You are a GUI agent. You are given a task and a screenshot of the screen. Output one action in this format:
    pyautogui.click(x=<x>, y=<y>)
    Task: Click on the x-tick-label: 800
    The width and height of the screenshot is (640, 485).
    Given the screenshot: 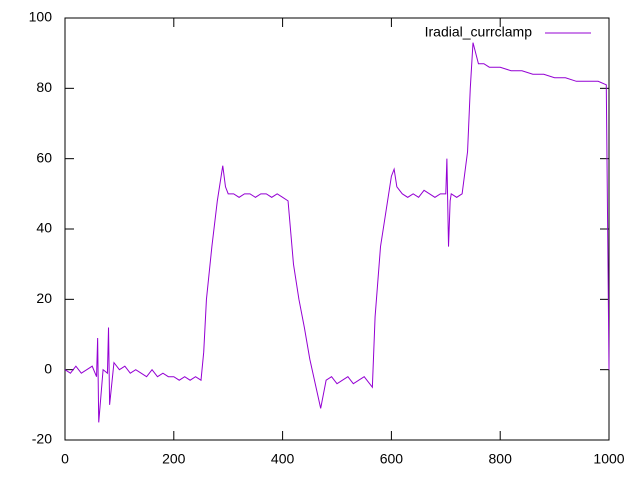 What is the action you would take?
    pyautogui.click(x=501, y=459)
    